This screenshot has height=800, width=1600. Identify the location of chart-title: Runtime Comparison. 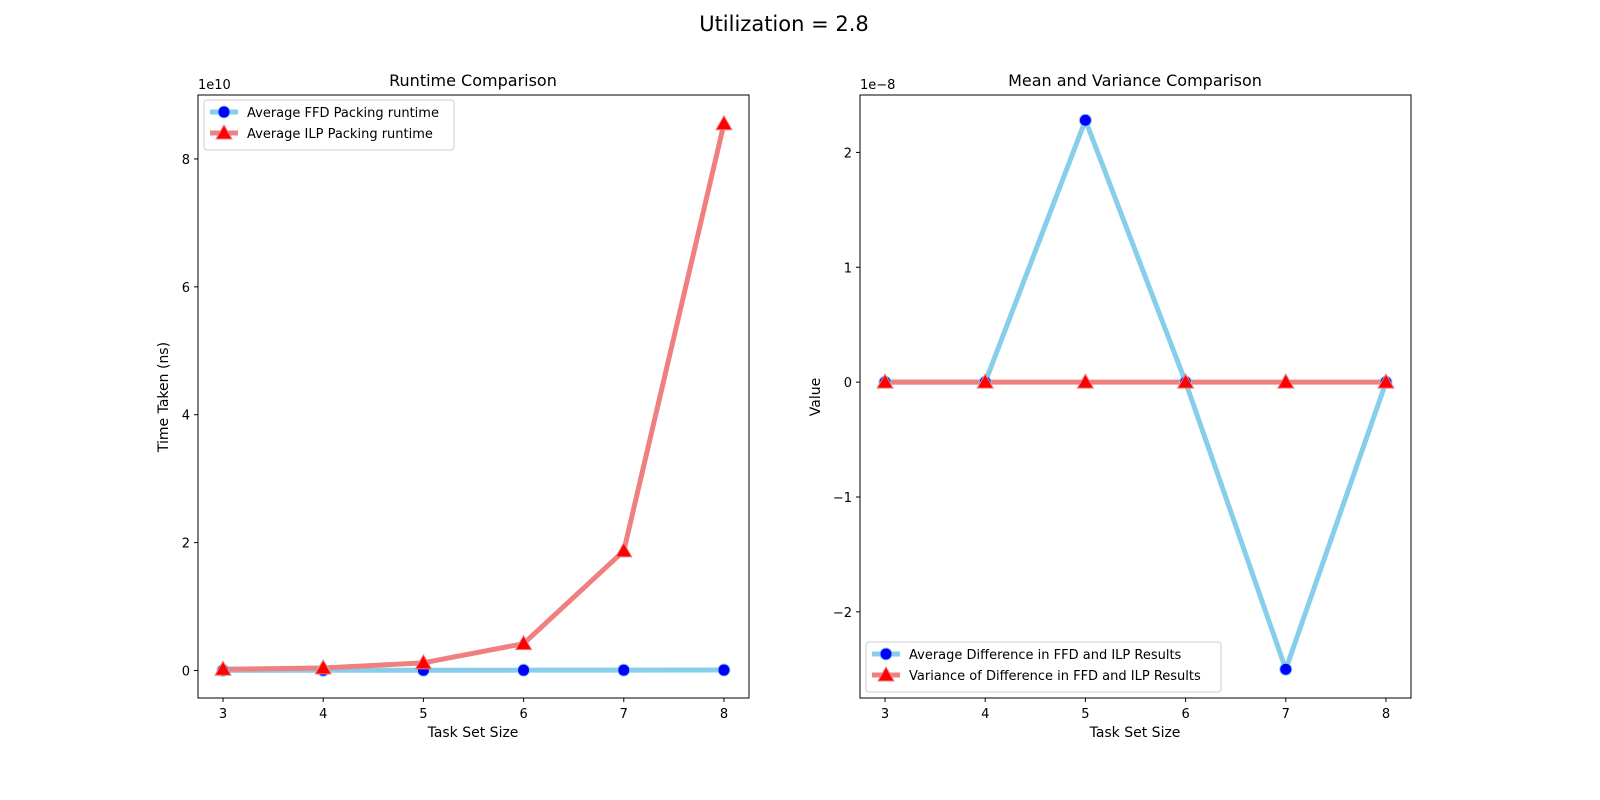
(473, 80).